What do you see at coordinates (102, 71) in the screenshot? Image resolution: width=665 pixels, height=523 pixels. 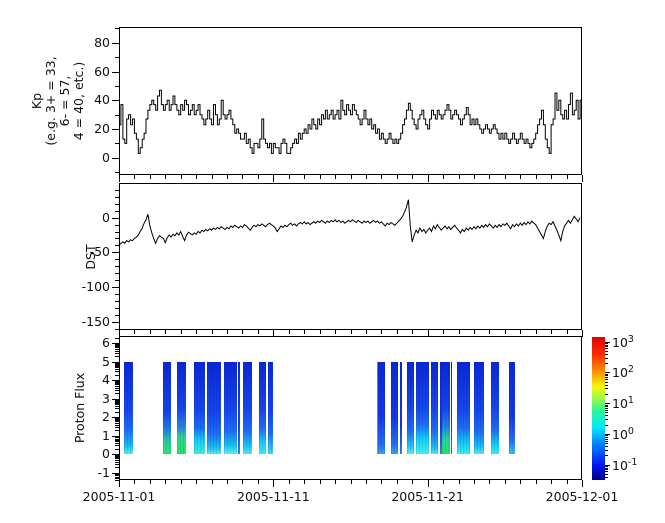 I see `y-tick-label: 60` at bounding box center [102, 71].